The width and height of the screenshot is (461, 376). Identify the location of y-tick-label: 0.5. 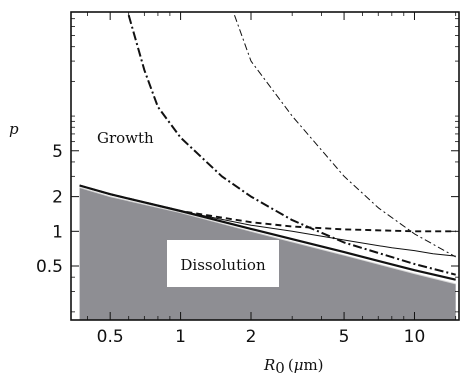
(49, 267).